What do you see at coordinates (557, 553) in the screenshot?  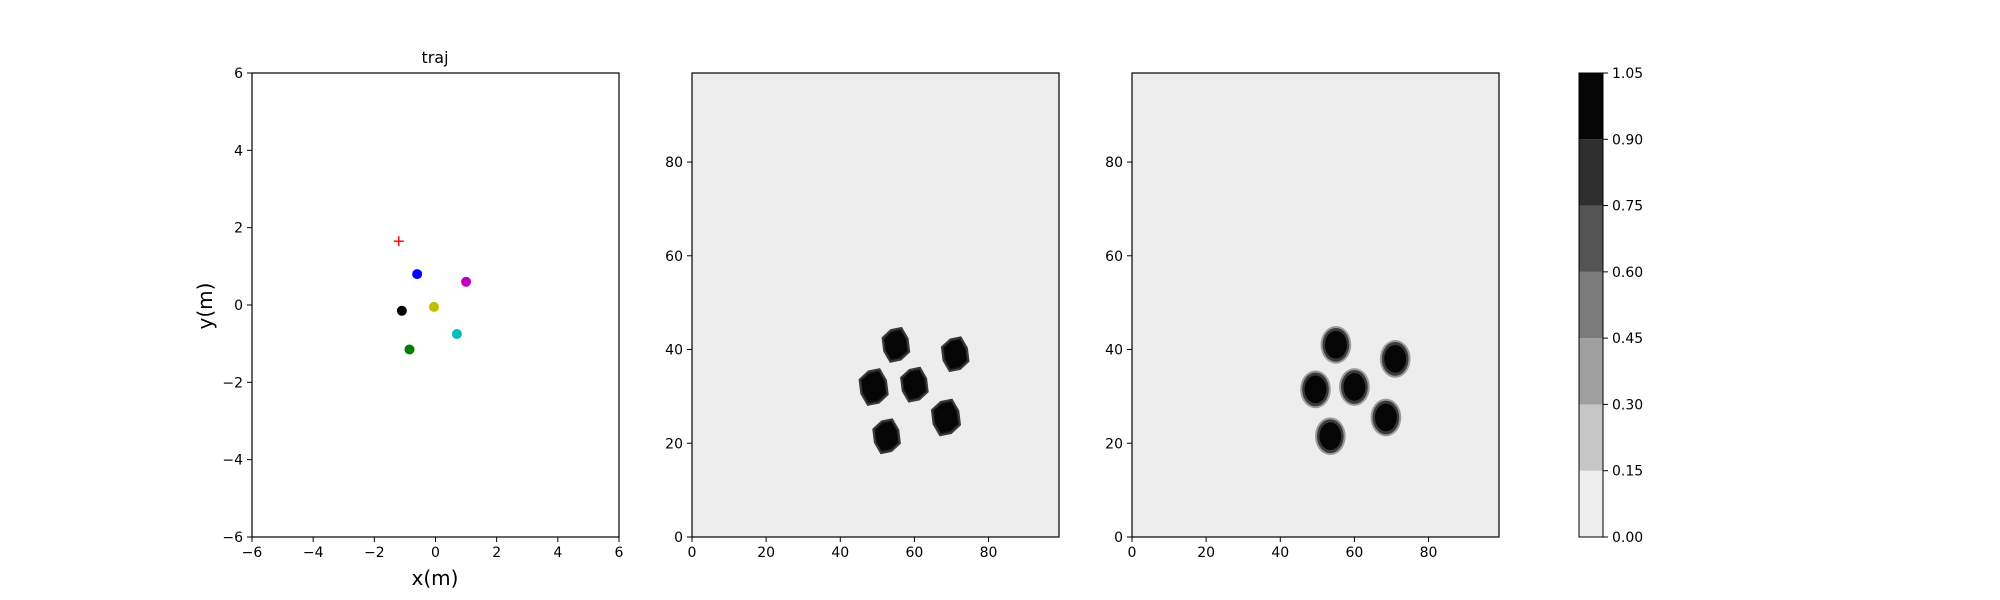 I see `x-tick-label: 4` at bounding box center [557, 553].